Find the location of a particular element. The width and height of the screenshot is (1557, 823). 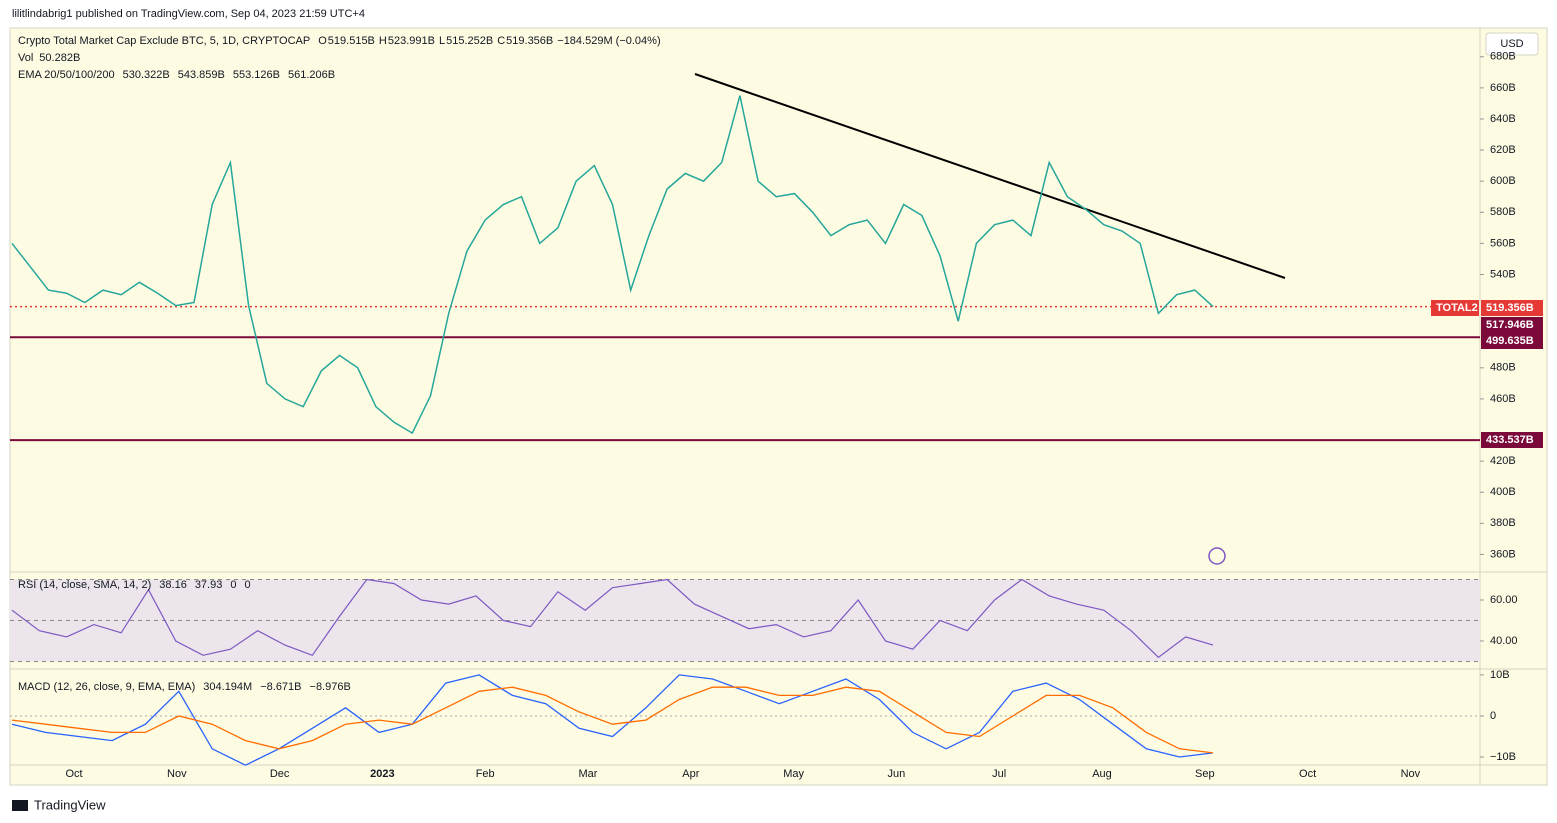

y-tick-label: 640B is located at coordinates (1503, 119).